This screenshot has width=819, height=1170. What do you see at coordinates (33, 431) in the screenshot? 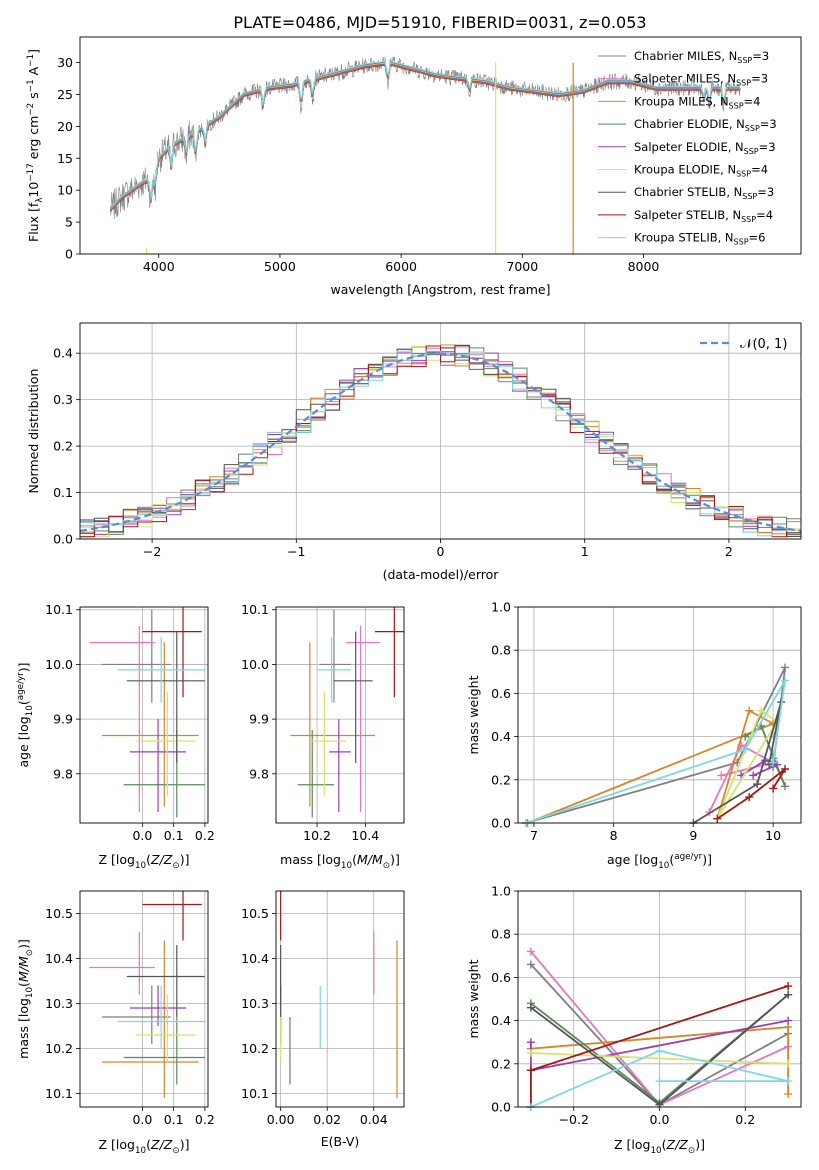
I see `y-axis-label: Normed distribution` at bounding box center [33, 431].